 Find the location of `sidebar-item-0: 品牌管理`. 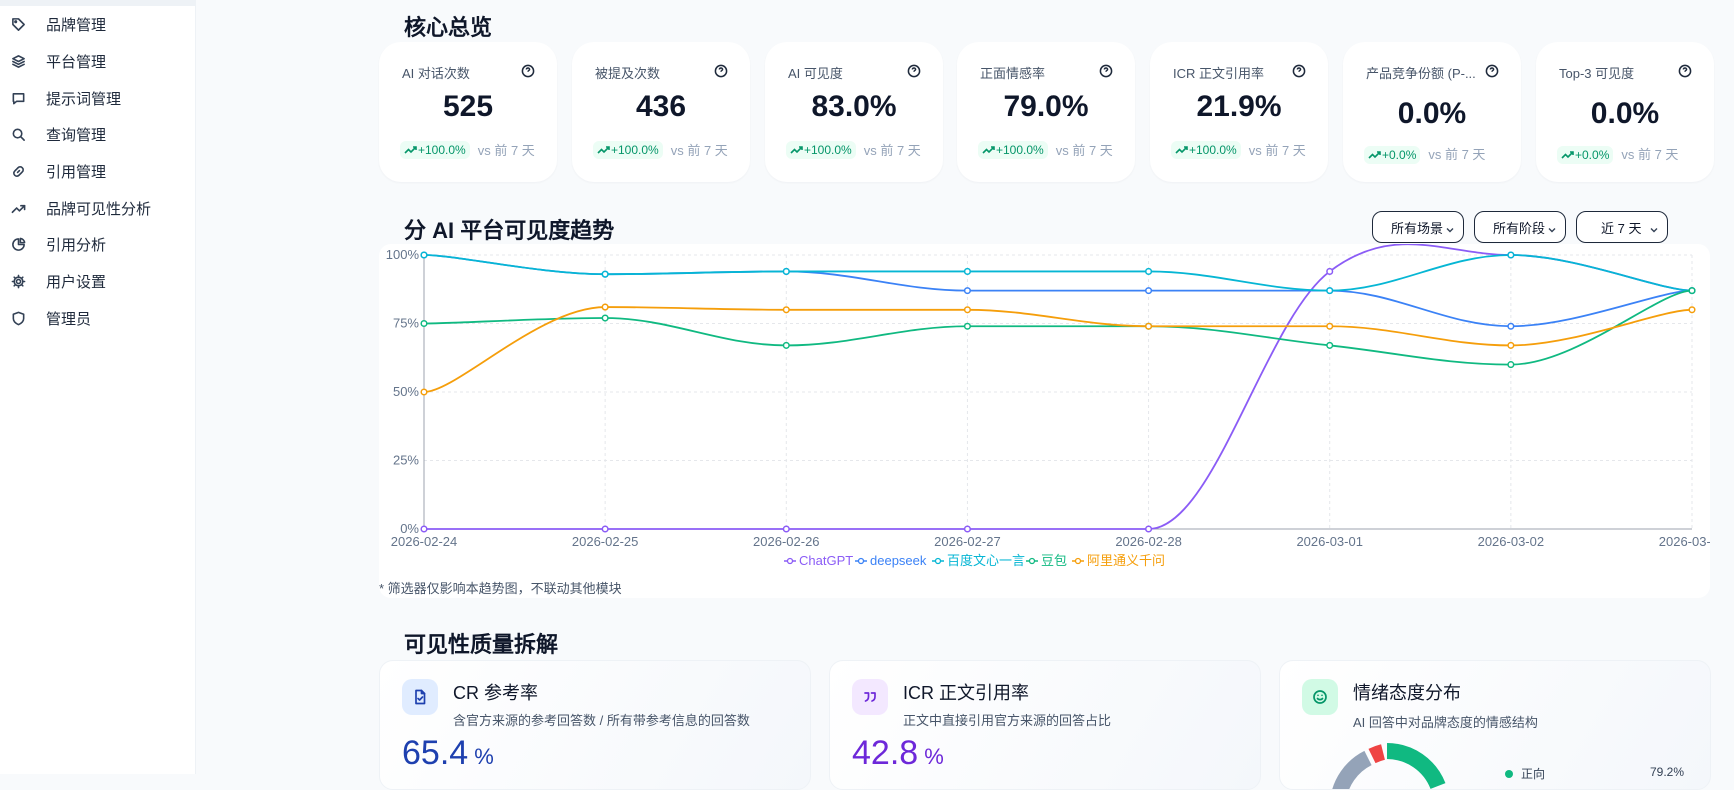

sidebar-item-0: 品牌管理 is located at coordinates (98, 24).